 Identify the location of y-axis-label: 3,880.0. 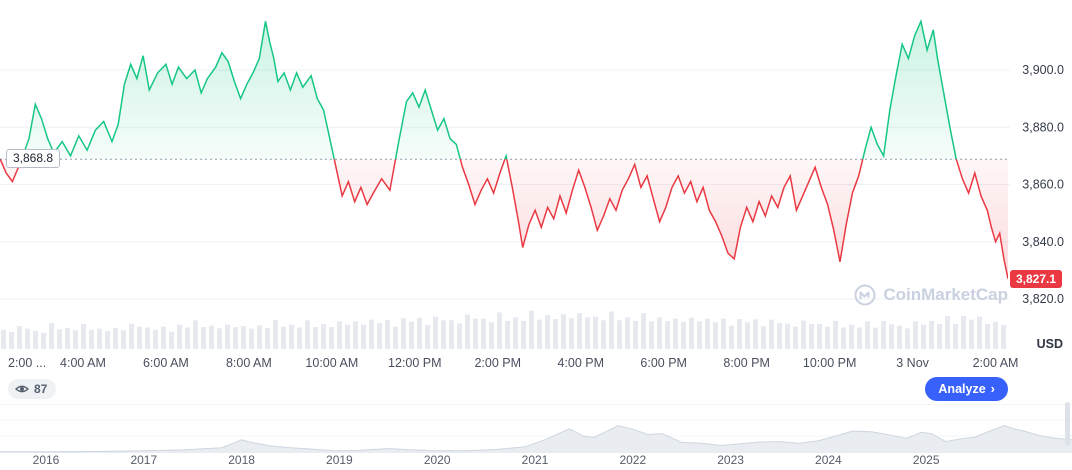
(1043, 127).